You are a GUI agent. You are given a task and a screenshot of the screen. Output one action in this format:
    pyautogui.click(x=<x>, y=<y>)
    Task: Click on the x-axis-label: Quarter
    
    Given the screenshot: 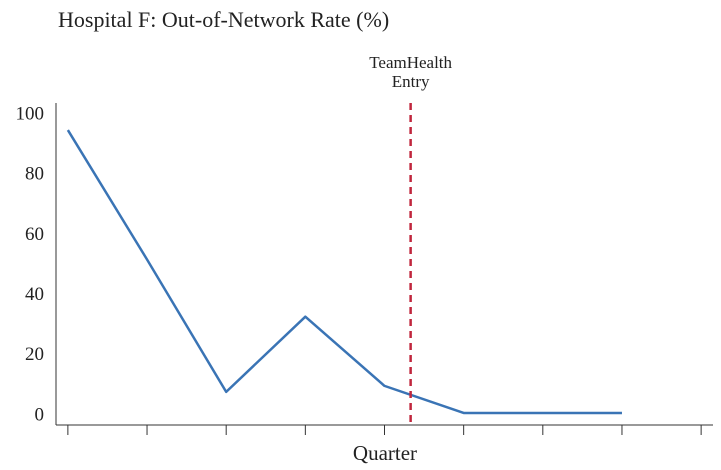 What is the action you would take?
    pyautogui.click(x=385, y=453)
    